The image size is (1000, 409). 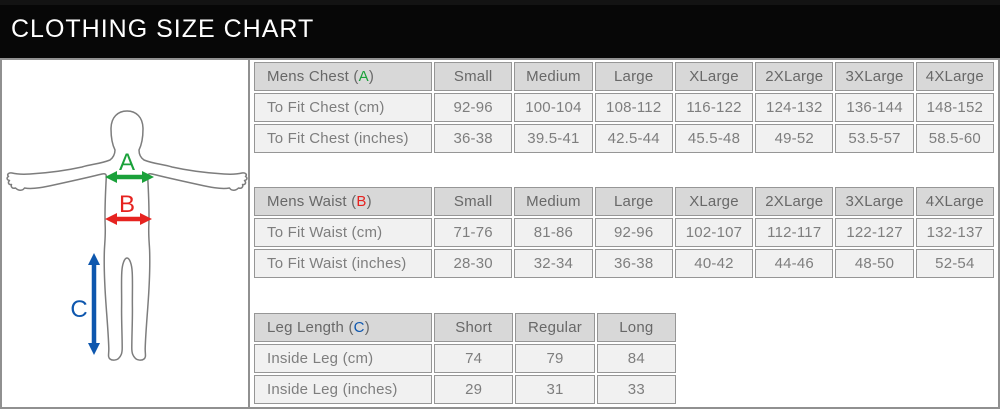 I want to click on size-value-cell: 49-52, so click(x=794, y=138).